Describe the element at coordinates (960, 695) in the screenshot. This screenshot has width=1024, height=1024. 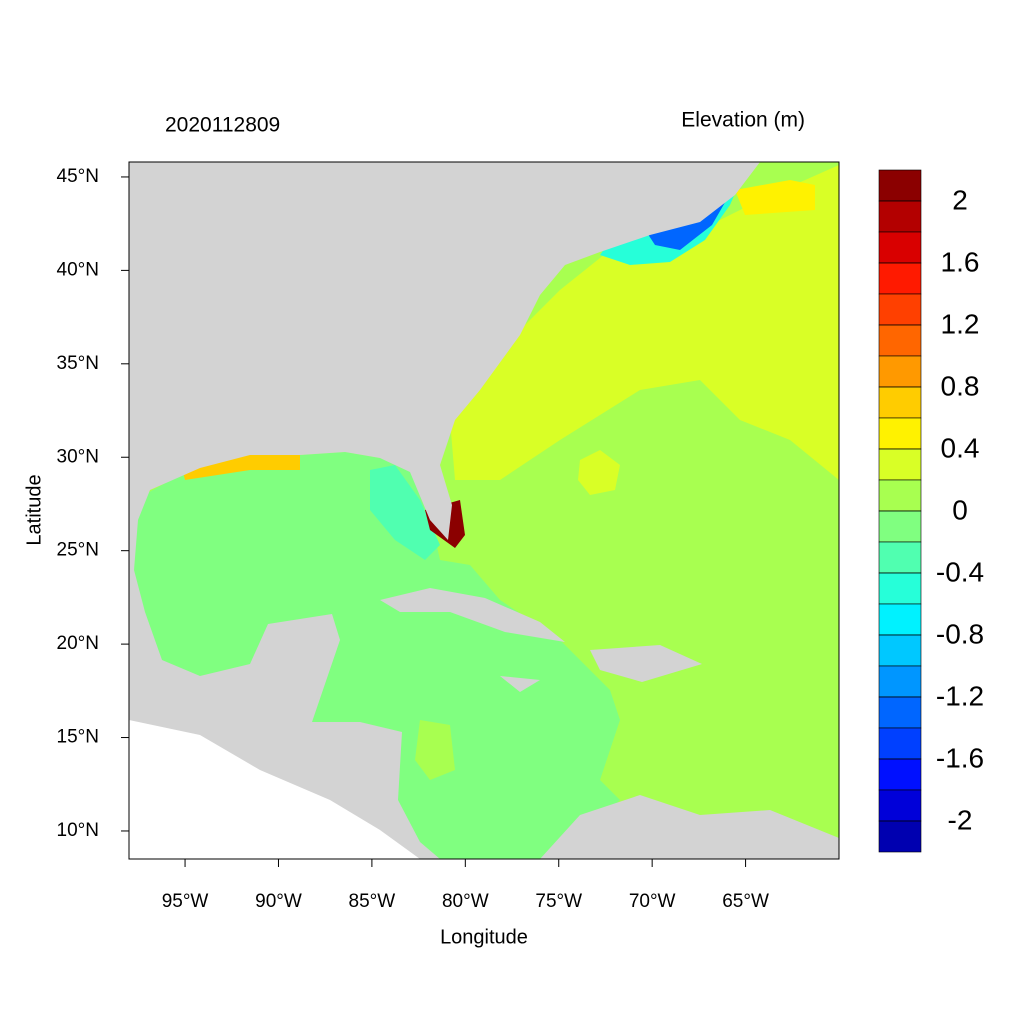
I see `colorbar-label: -1.2` at that location.